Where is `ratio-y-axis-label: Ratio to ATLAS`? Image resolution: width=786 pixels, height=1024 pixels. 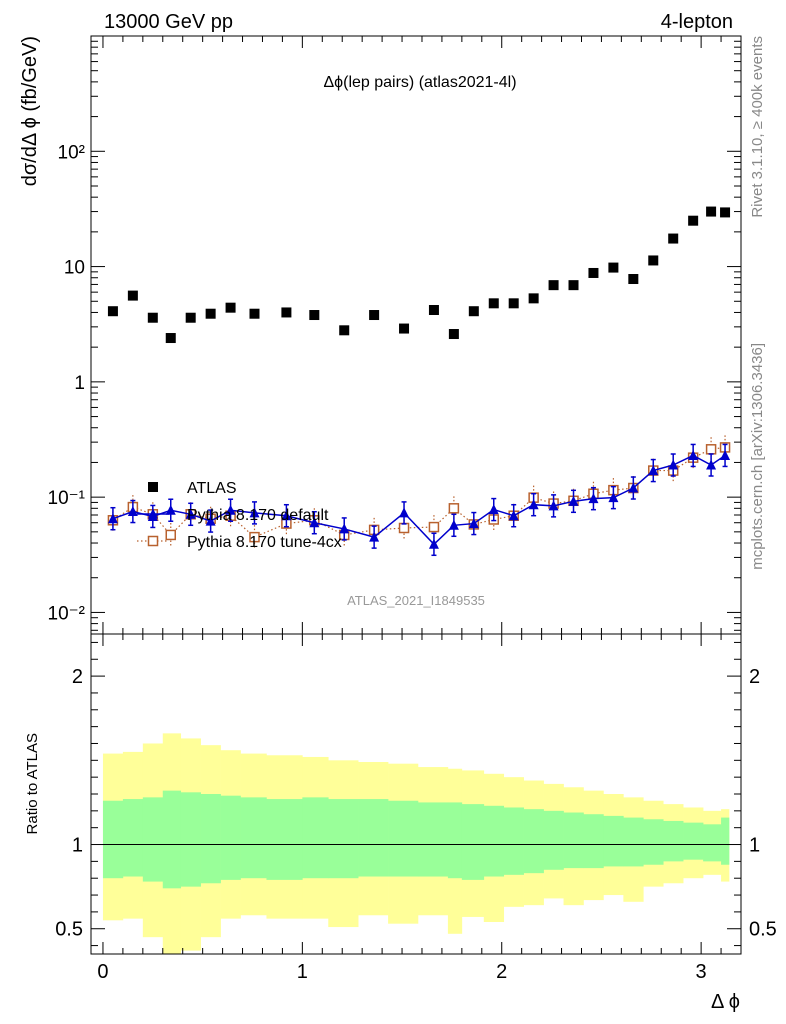 ratio-y-axis-label: Ratio to ATLAS is located at coordinates (32, 783).